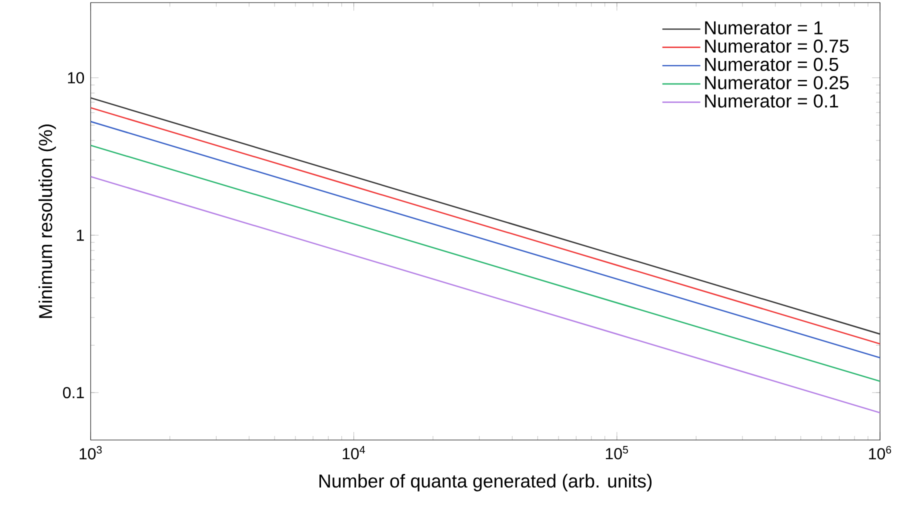  What do you see at coordinates (91, 453) in the screenshot?
I see `x-tick-label: 10$^{3}$` at bounding box center [91, 453].